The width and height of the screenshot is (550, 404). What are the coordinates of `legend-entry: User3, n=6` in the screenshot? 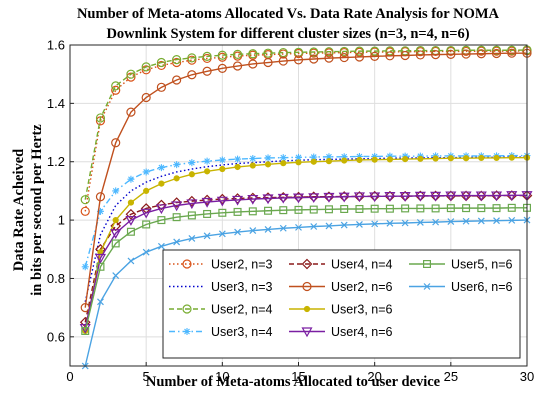 It's located at (341, 310).